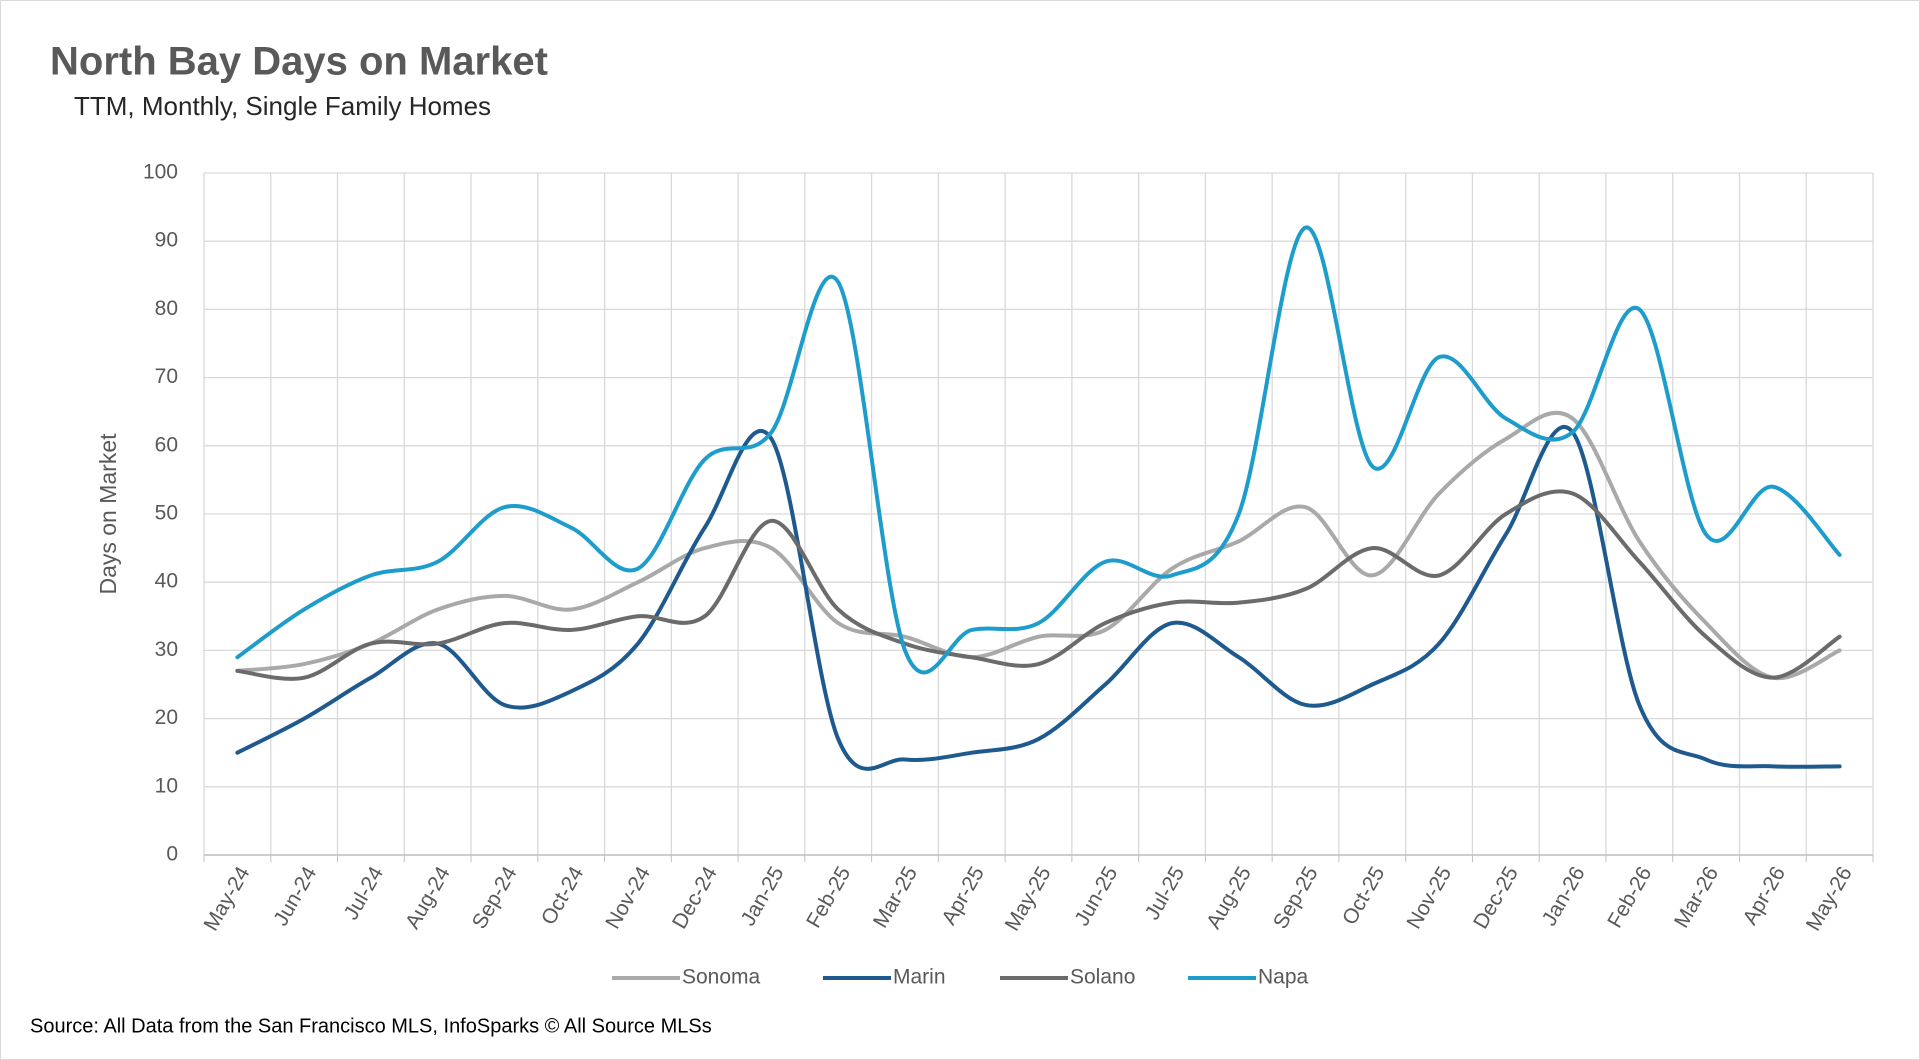  What do you see at coordinates (108, 514) in the screenshot?
I see `y-axis-title: Days on Market` at bounding box center [108, 514].